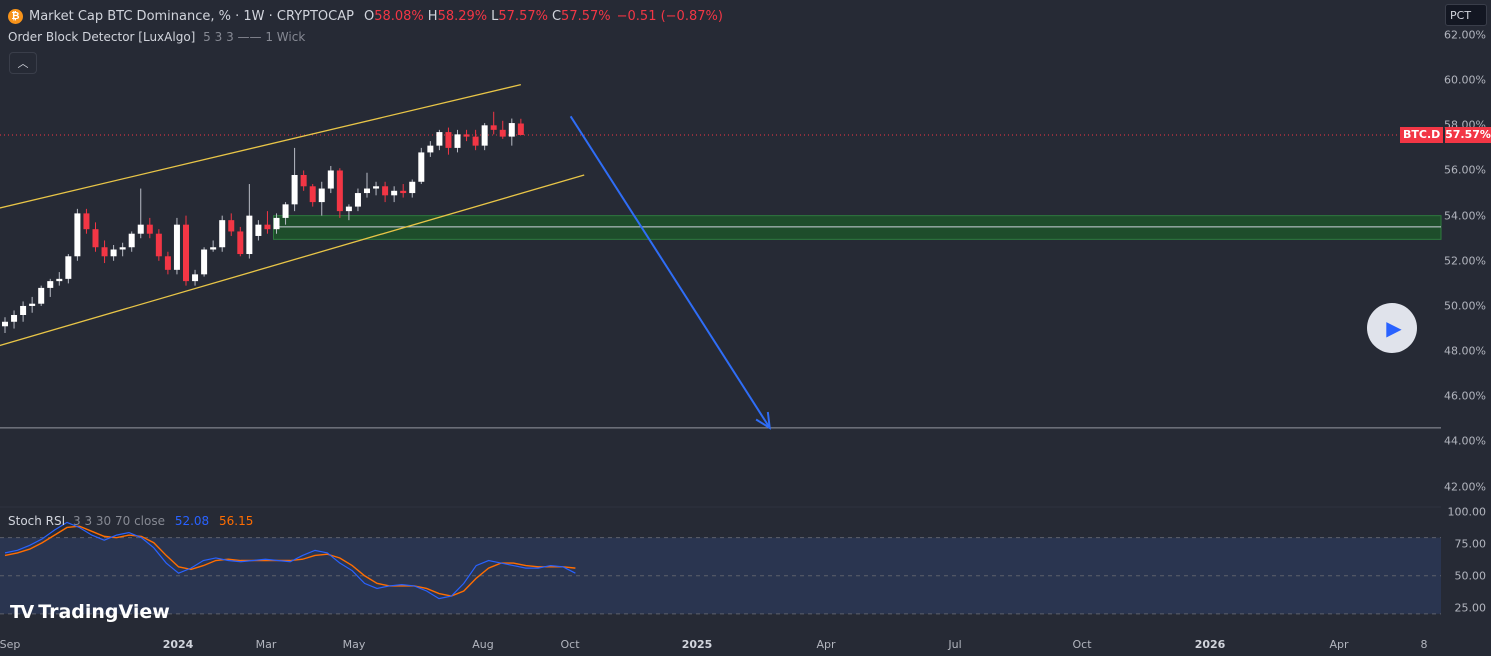  Describe the element at coordinates (1465, 216) in the screenshot. I see `price-tick: 54.00%` at that location.